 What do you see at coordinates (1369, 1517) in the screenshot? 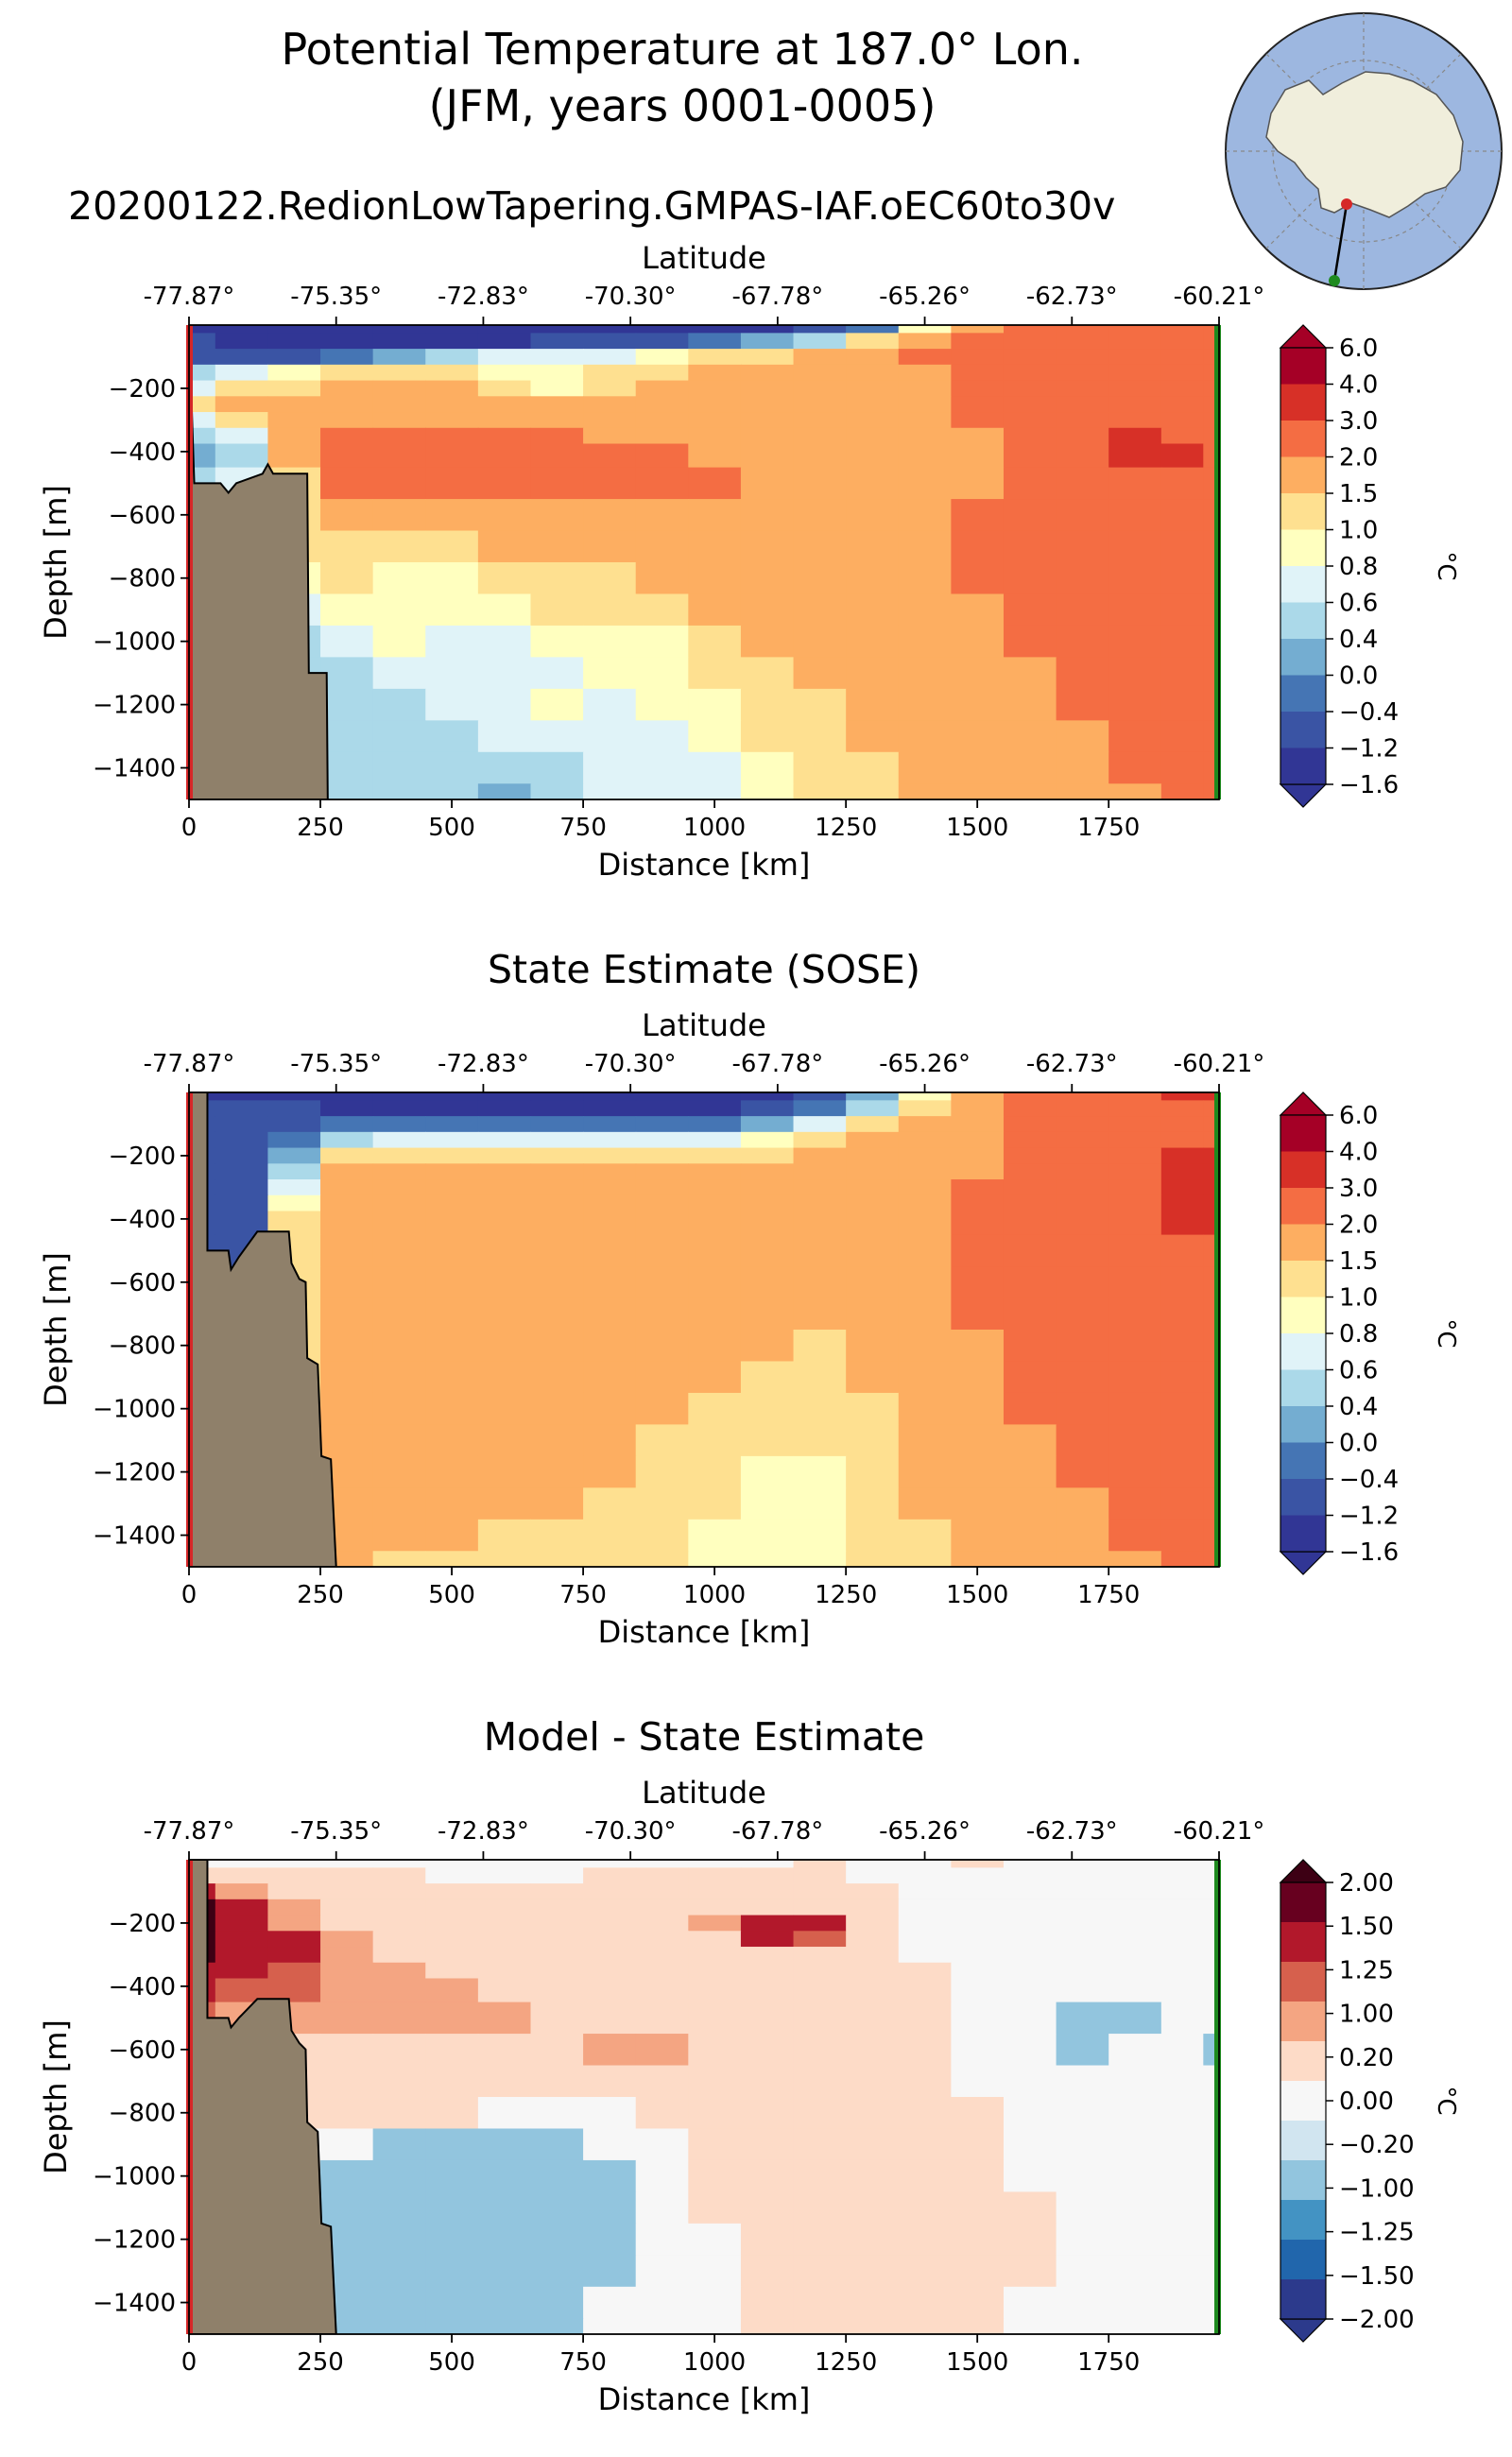
I see `colorbar-tick-label: −1.2` at bounding box center [1369, 1517].